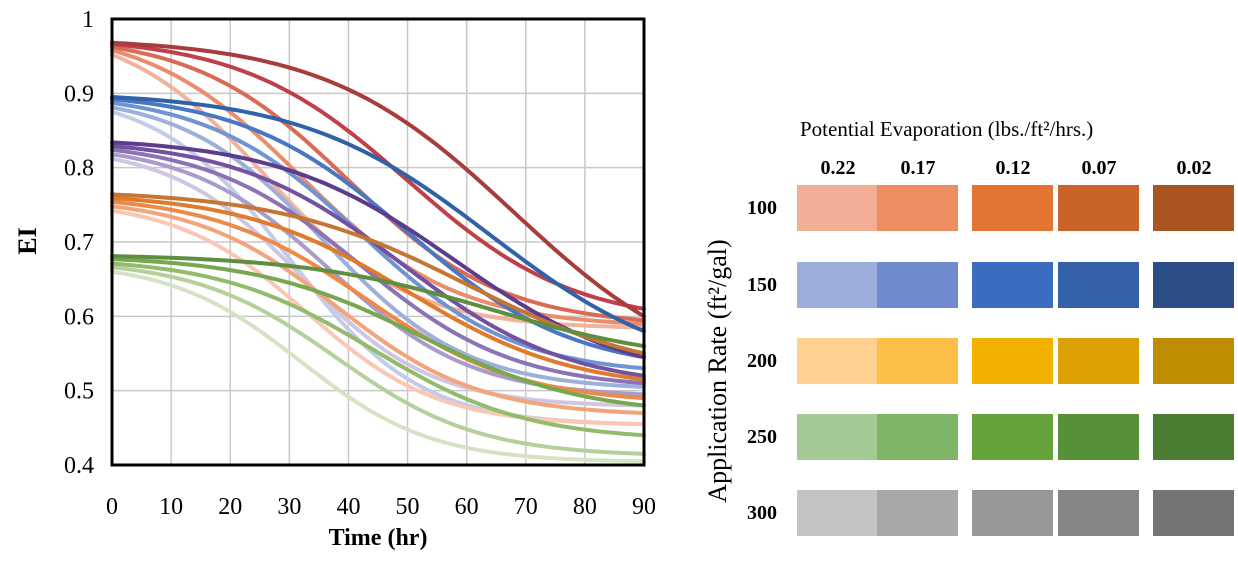 This screenshot has width=1238, height=571. Describe the element at coordinates (762, 208) in the screenshot. I see `legend-row-label: 100` at that location.